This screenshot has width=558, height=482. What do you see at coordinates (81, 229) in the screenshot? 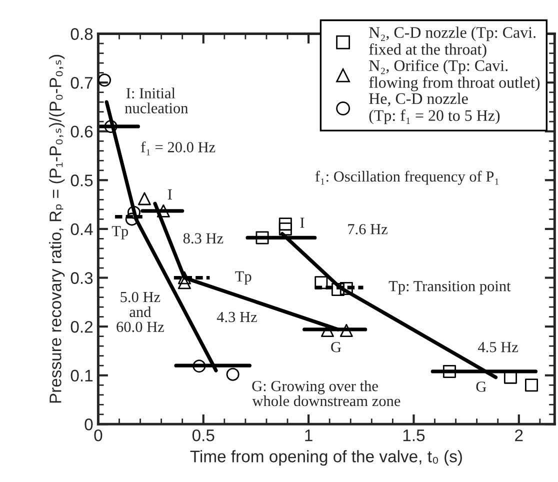
I see `y-tick-label: 0.4` at bounding box center [81, 229].